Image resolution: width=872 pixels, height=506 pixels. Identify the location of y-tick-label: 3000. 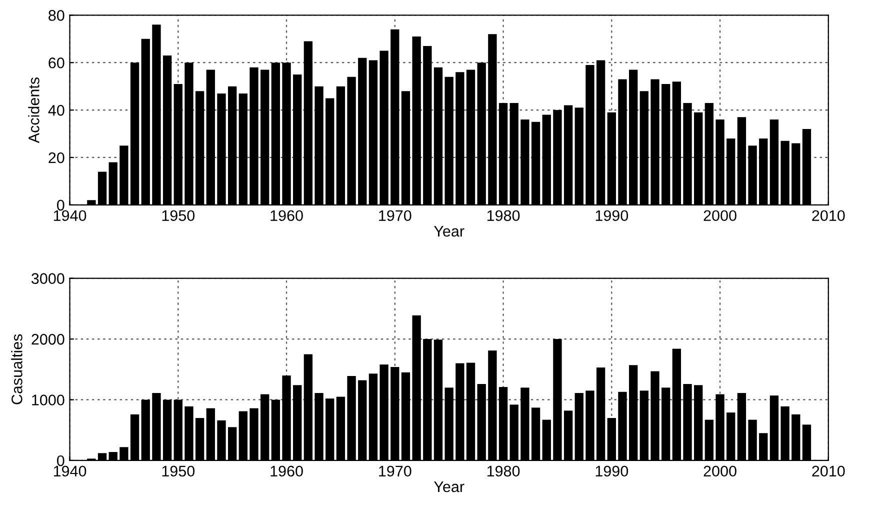
(48, 278).